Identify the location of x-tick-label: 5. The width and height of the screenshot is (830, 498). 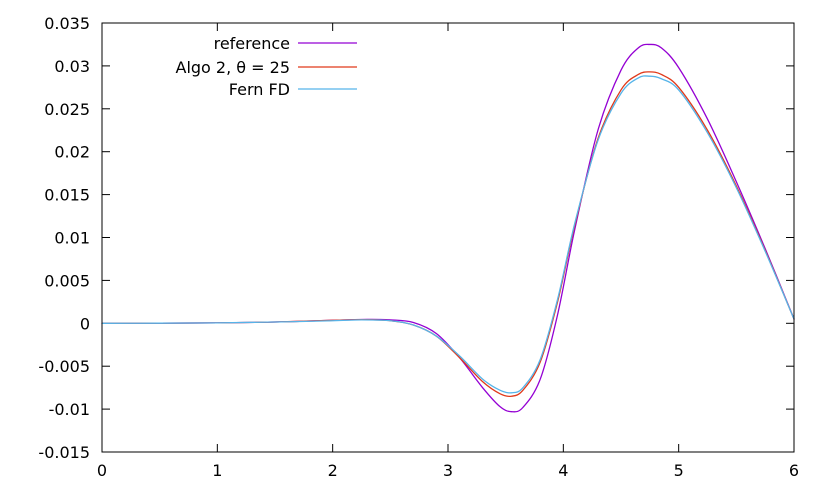
(679, 470).